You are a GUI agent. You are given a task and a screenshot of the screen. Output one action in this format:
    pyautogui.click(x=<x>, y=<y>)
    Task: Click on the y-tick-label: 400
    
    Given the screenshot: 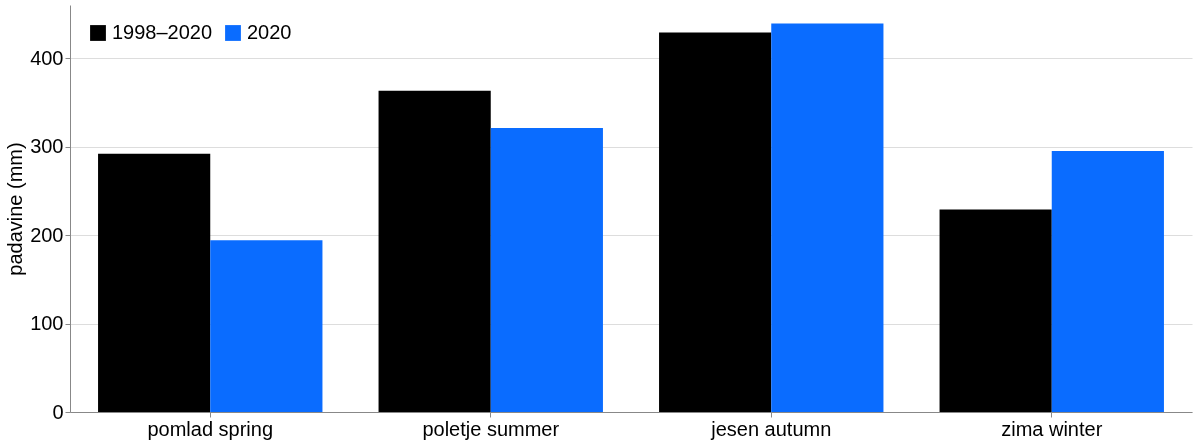 What is the action you would take?
    pyautogui.click(x=47, y=57)
    